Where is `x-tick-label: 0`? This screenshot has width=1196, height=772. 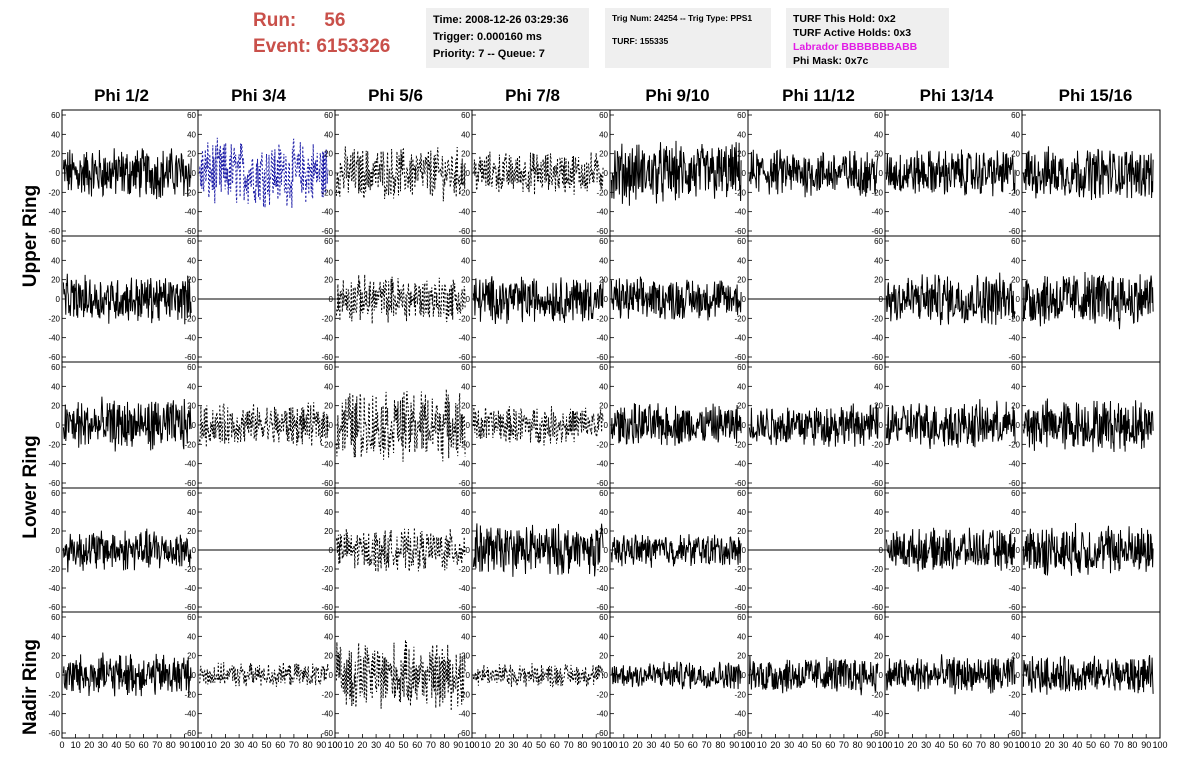 x-tick-label: 0 is located at coordinates (1021, 745).